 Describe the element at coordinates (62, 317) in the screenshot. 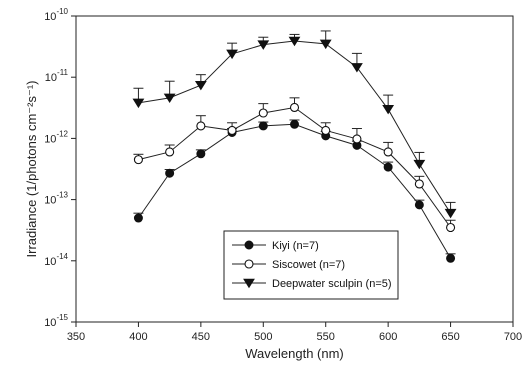

I see `y-tick-exponent: -15` at that location.